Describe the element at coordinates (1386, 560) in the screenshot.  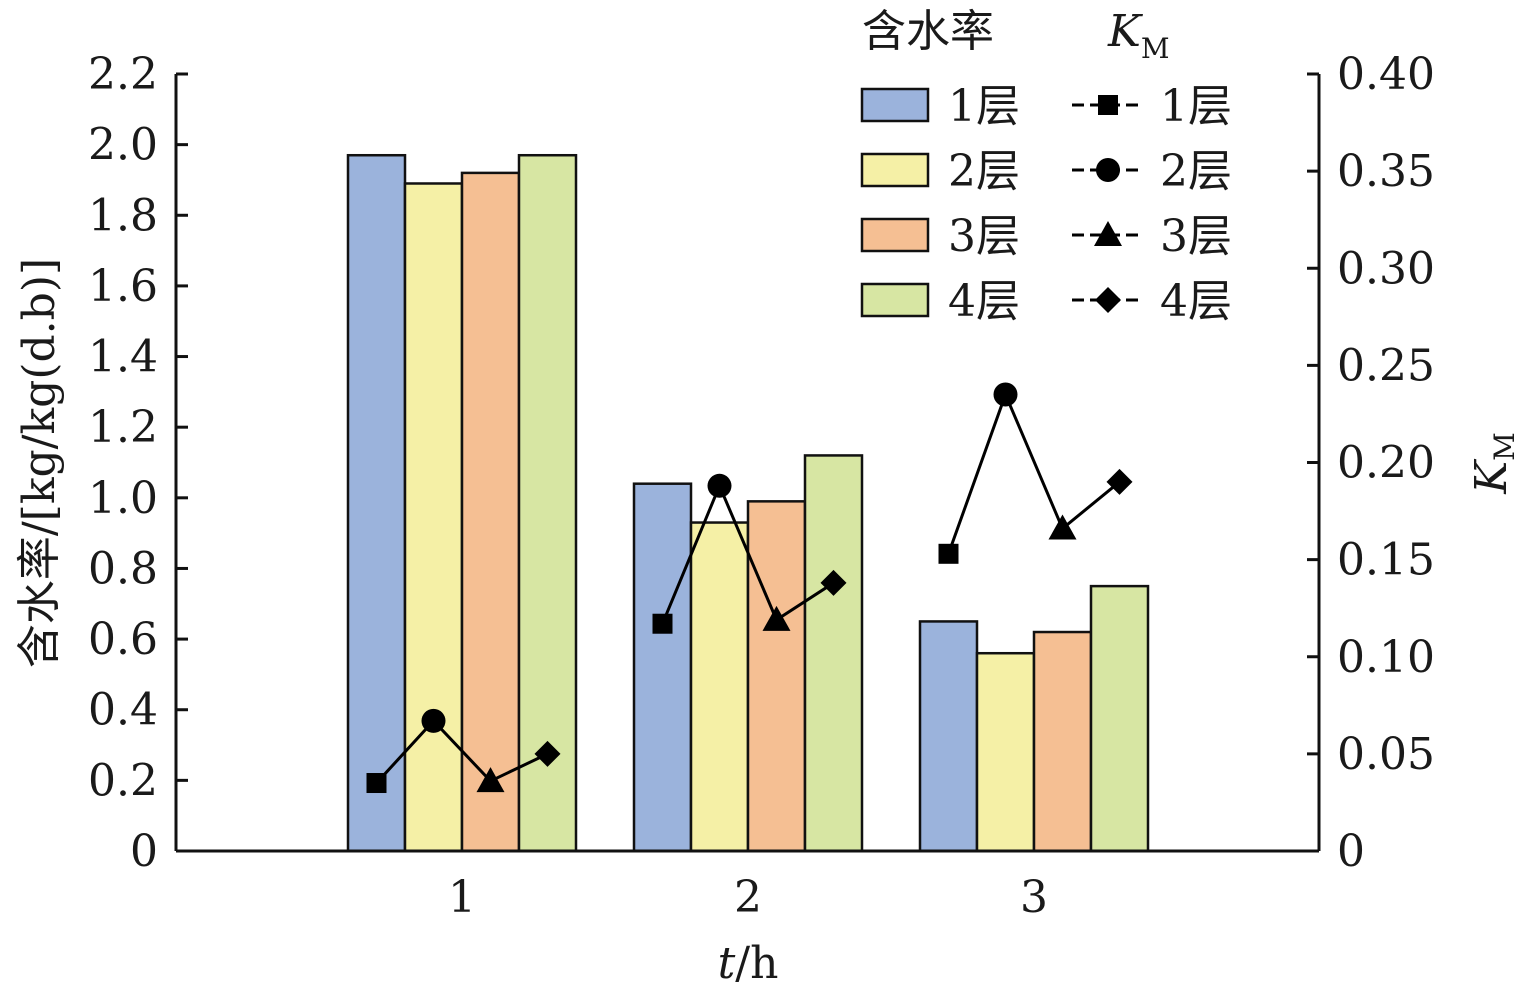
I see `y2-tick-label: 0.15` at that location.